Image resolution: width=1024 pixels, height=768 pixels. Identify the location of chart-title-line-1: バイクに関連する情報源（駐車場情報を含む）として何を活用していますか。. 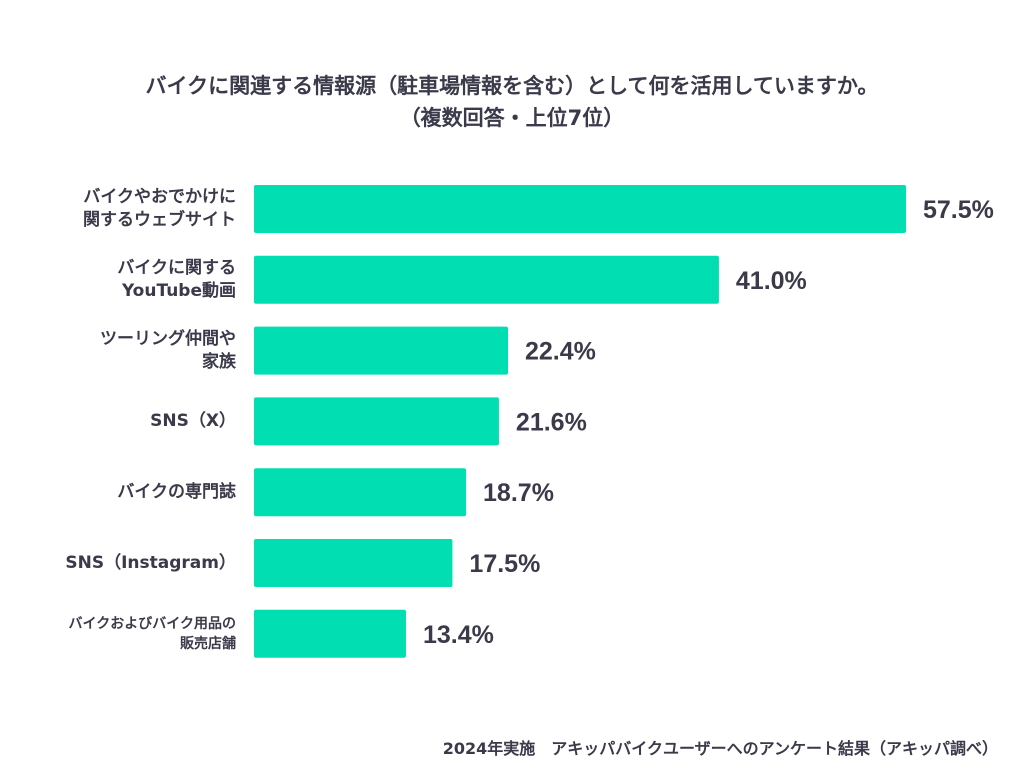
(512, 86).